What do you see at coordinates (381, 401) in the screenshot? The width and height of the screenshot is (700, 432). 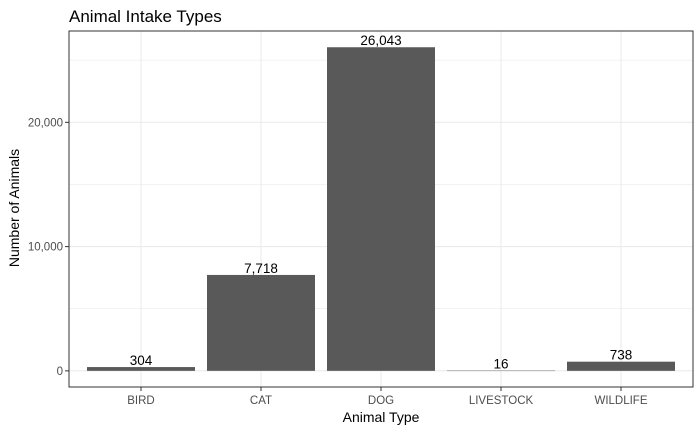 I see `x-tick-label: DOG` at bounding box center [381, 401].